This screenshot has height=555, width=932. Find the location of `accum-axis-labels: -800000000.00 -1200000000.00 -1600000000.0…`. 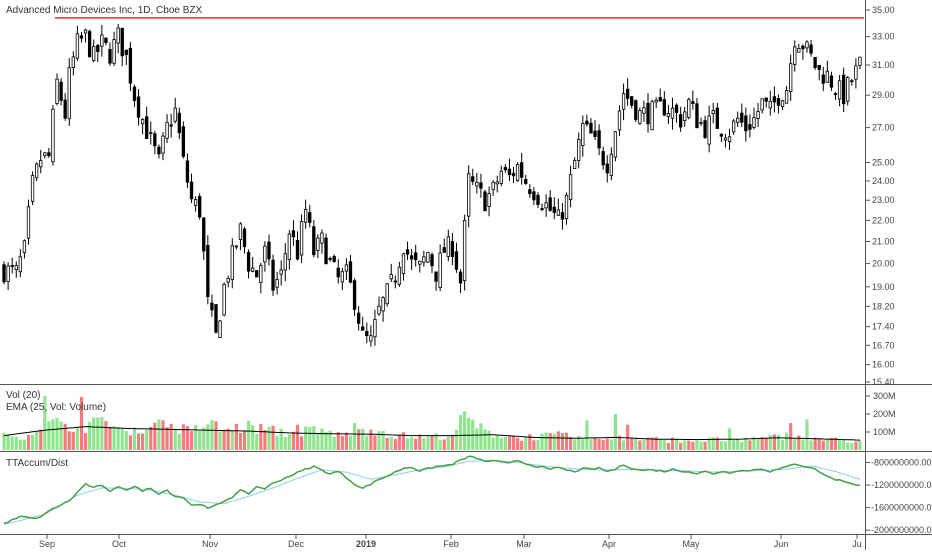

accum-axis-labels: -800000000.00 -1200000000.00 -1600000000.0… is located at coordinates (899, 496).